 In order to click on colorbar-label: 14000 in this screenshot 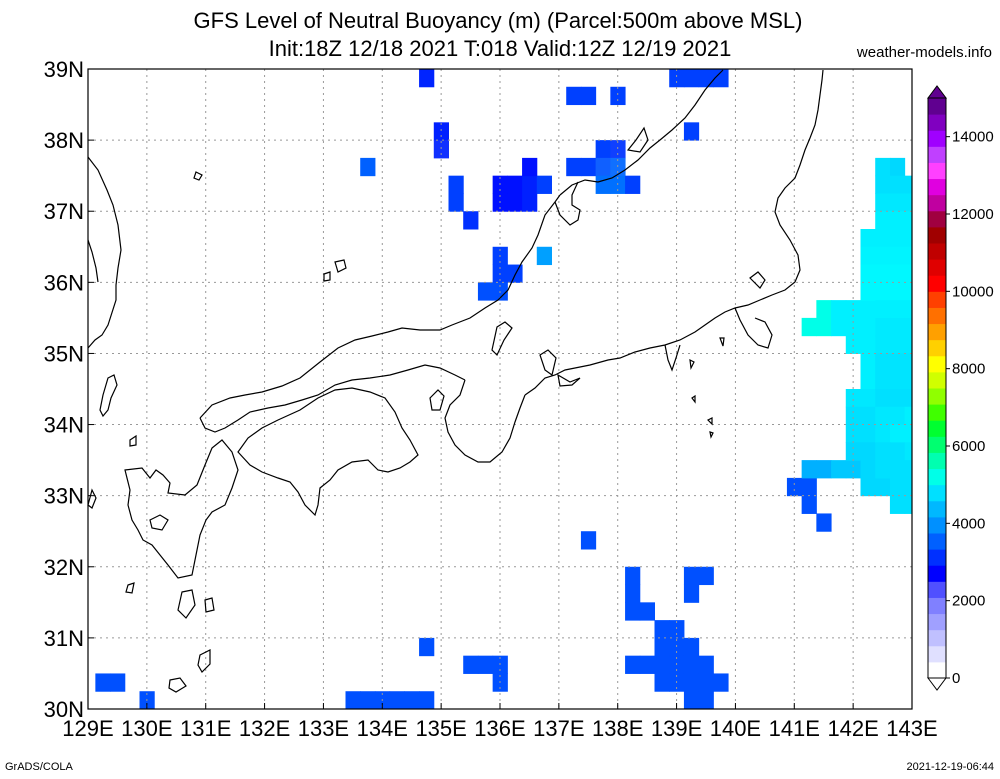, I will do `click(973, 137)`.